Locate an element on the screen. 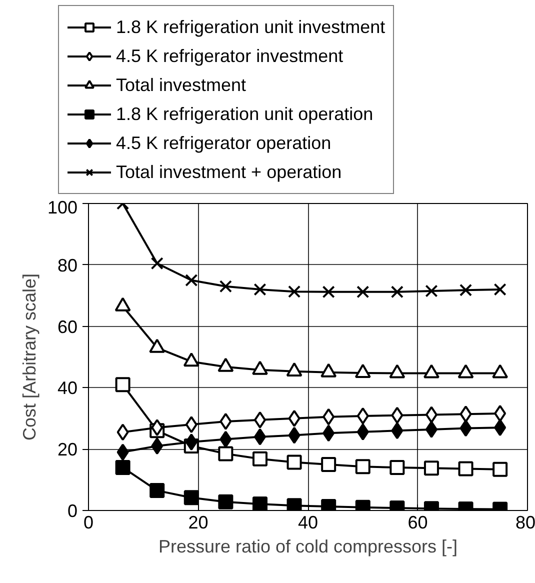 The width and height of the screenshot is (535, 583). x-tick-label: 60 is located at coordinates (418, 522).